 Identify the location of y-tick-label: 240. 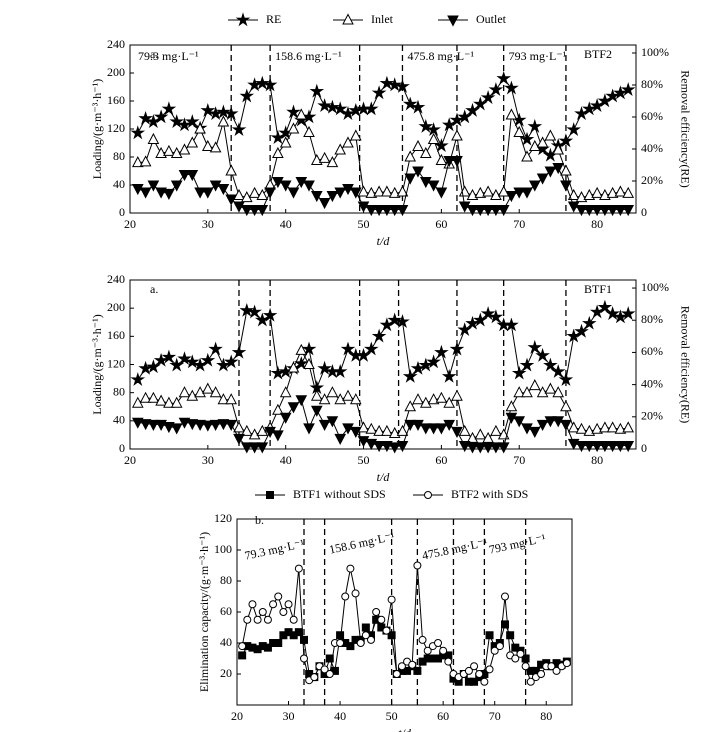
(116, 279).